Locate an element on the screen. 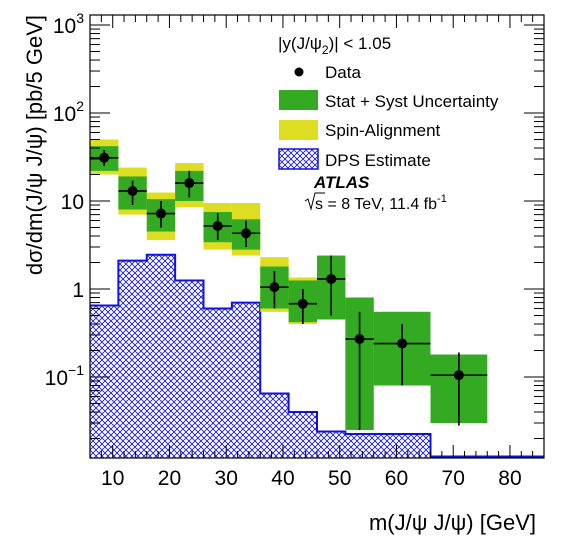 The height and width of the screenshot is (545, 568). y-tick-label-0.1: 10⁻¹ is located at coordinates (65, 376).